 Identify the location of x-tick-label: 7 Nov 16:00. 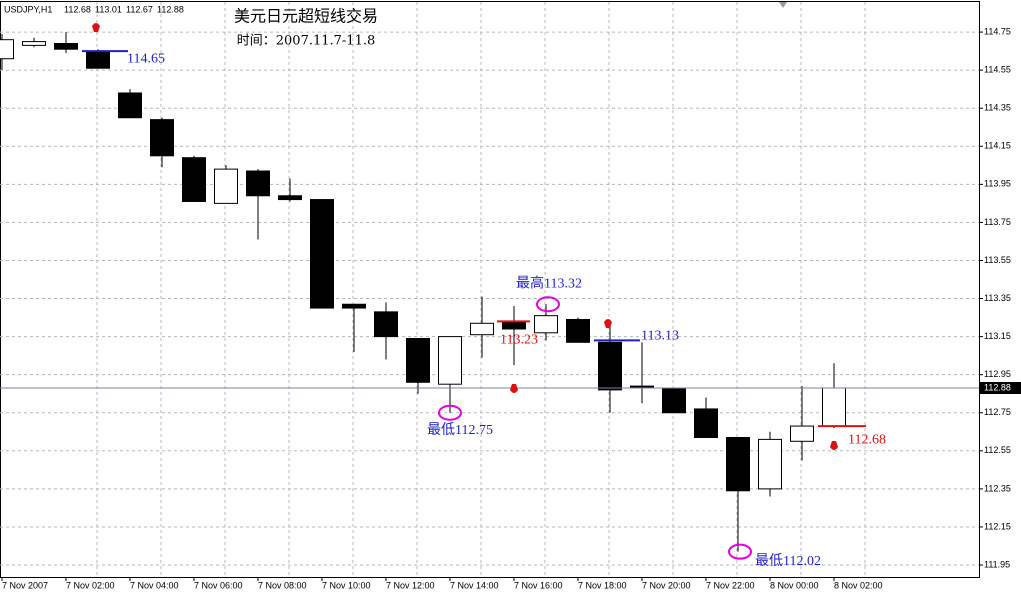
(538, 585).